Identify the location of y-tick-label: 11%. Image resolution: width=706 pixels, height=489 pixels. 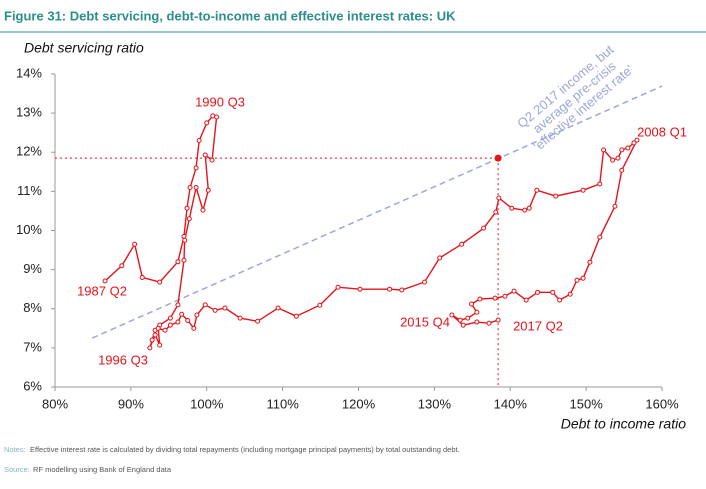
(29, 190).